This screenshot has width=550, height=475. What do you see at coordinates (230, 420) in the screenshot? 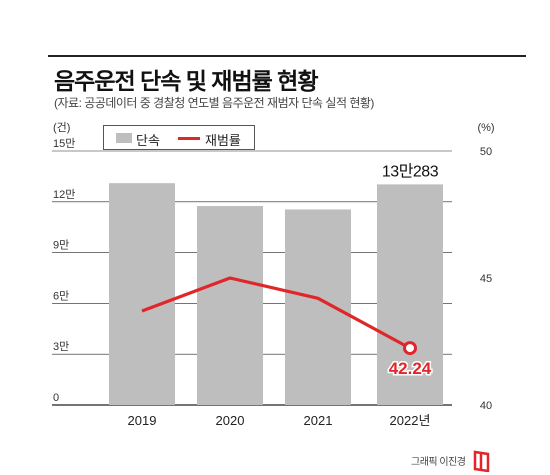
I see `x-tick-label: 2020` at bounding box center [230, 420].